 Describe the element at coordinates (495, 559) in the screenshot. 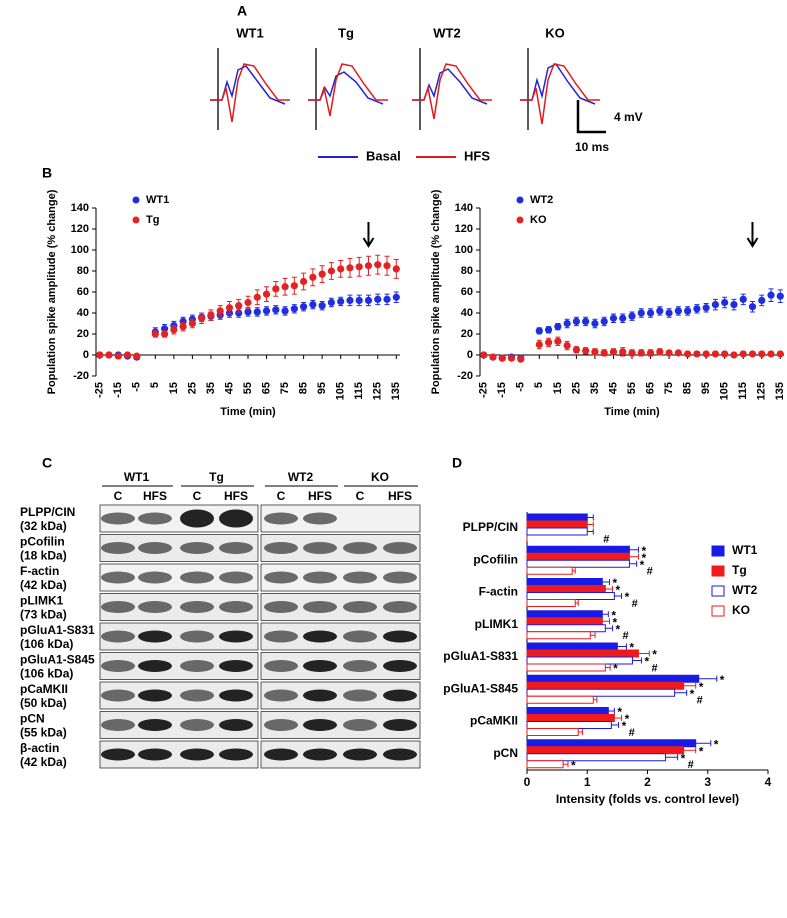

I see `category-label: pCofilin` at that location.